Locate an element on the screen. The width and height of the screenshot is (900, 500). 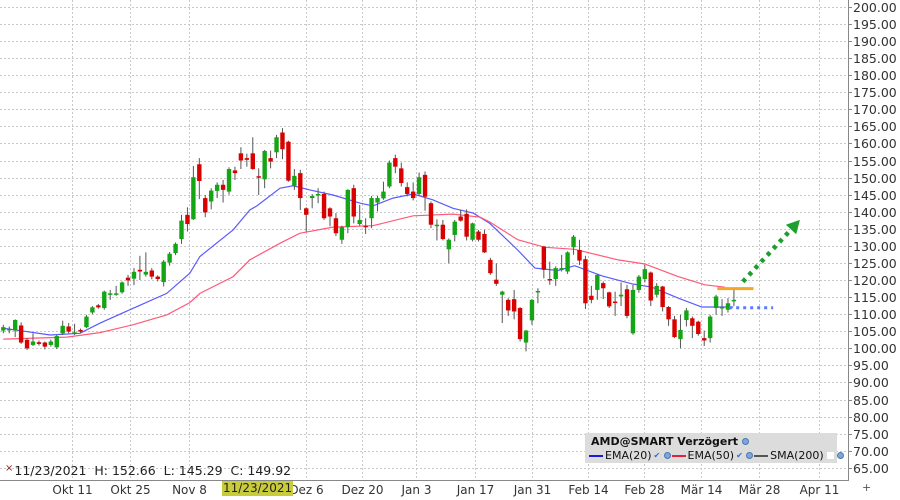
x-tick-label: Dez 6 is located at coordinates (306, 490).